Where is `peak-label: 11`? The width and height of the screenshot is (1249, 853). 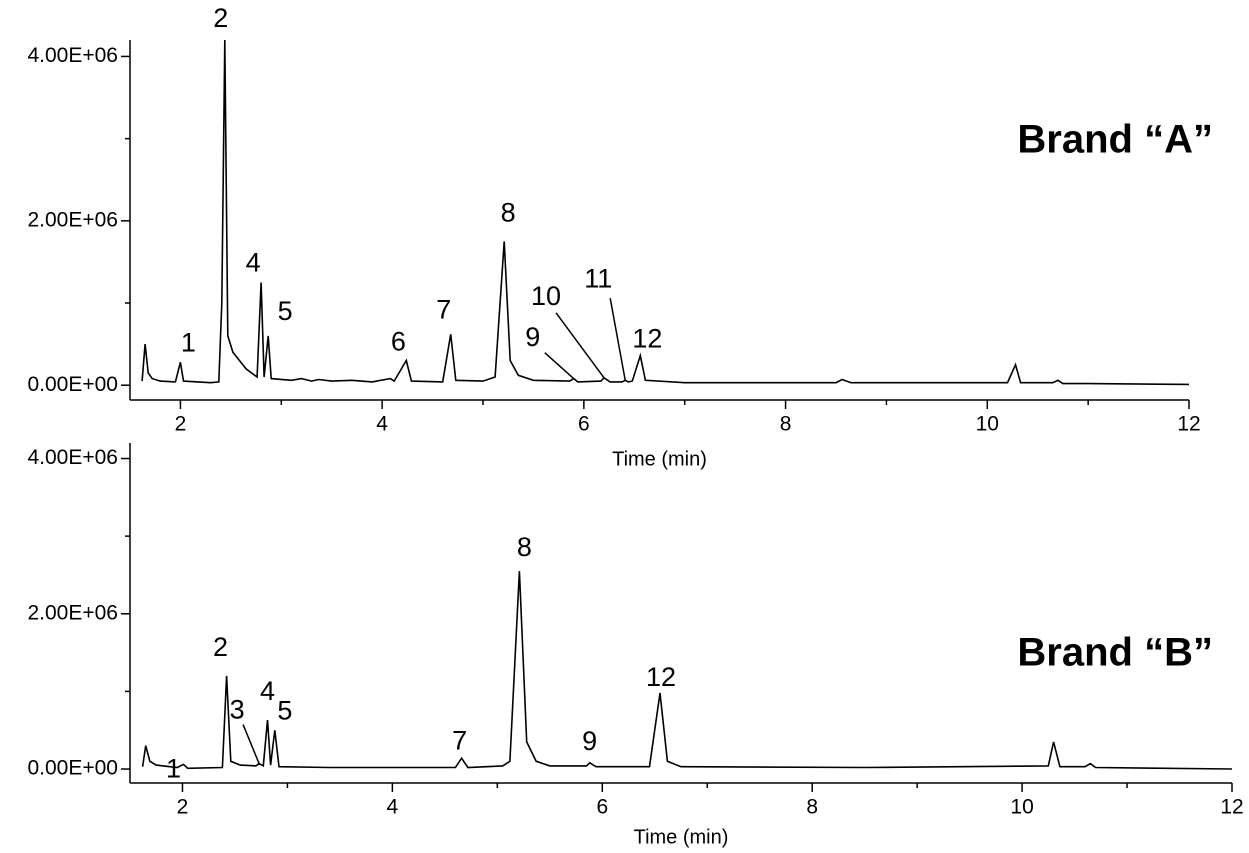
peak-label: 11 is located at coordinates (598, 278).